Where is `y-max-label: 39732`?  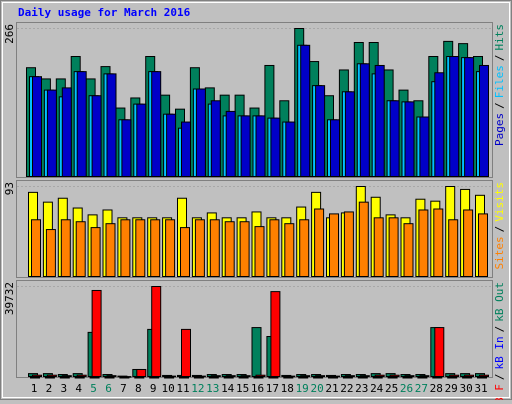
y-max-label: 39732 is located at coordinates (9, 298).